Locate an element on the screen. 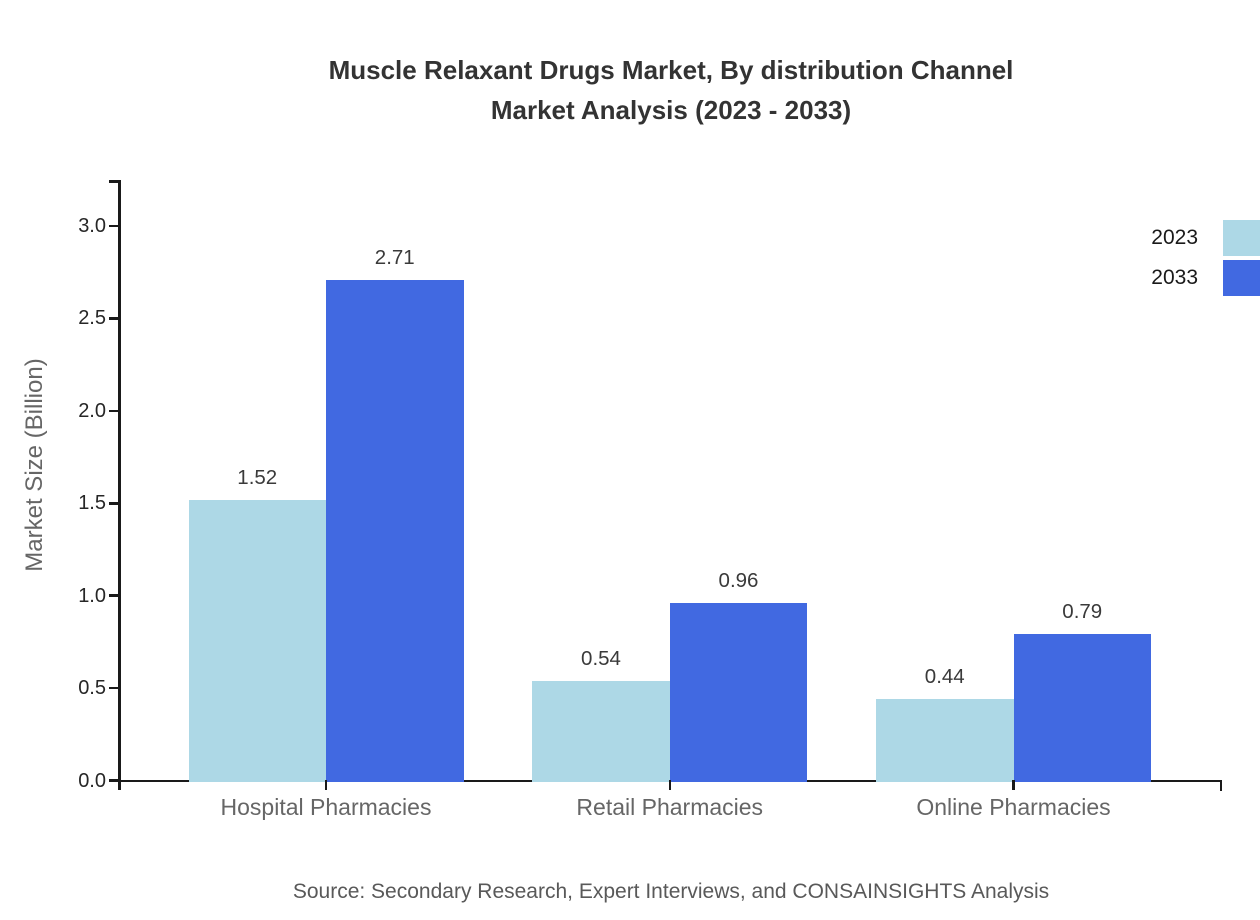  y-tick-label: 0.0 is located at coordinates (92, 780).